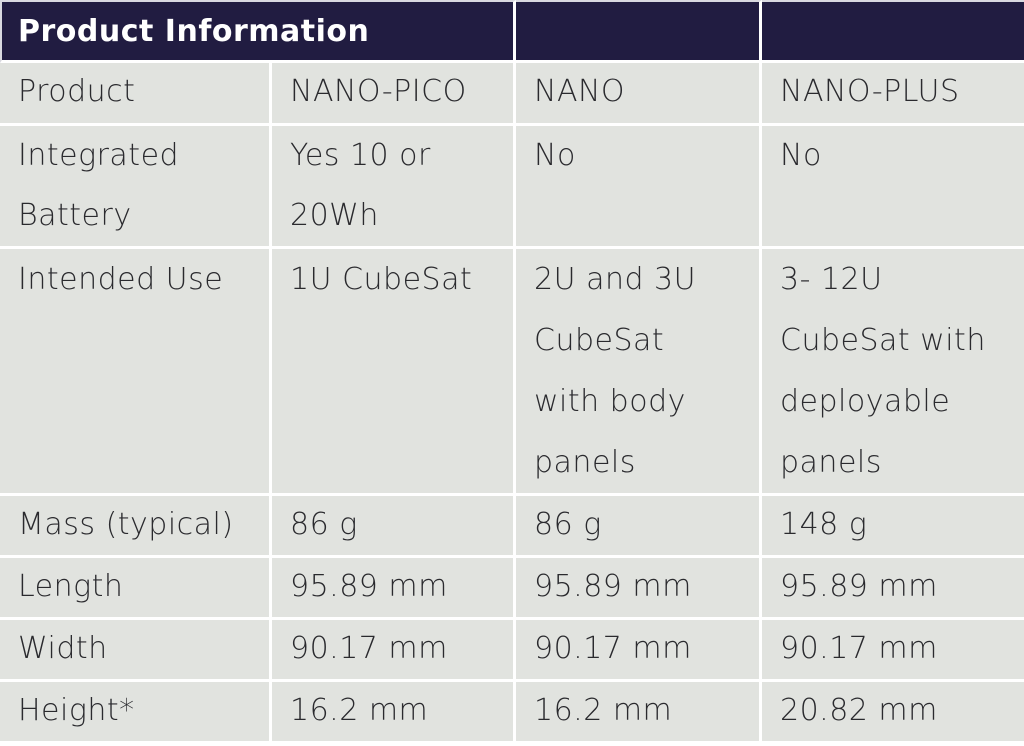 The width and height of the screenshot is (1024, 746). I want to click on column-header-nano-plus: NANO-PLUS, so click(893, 94).